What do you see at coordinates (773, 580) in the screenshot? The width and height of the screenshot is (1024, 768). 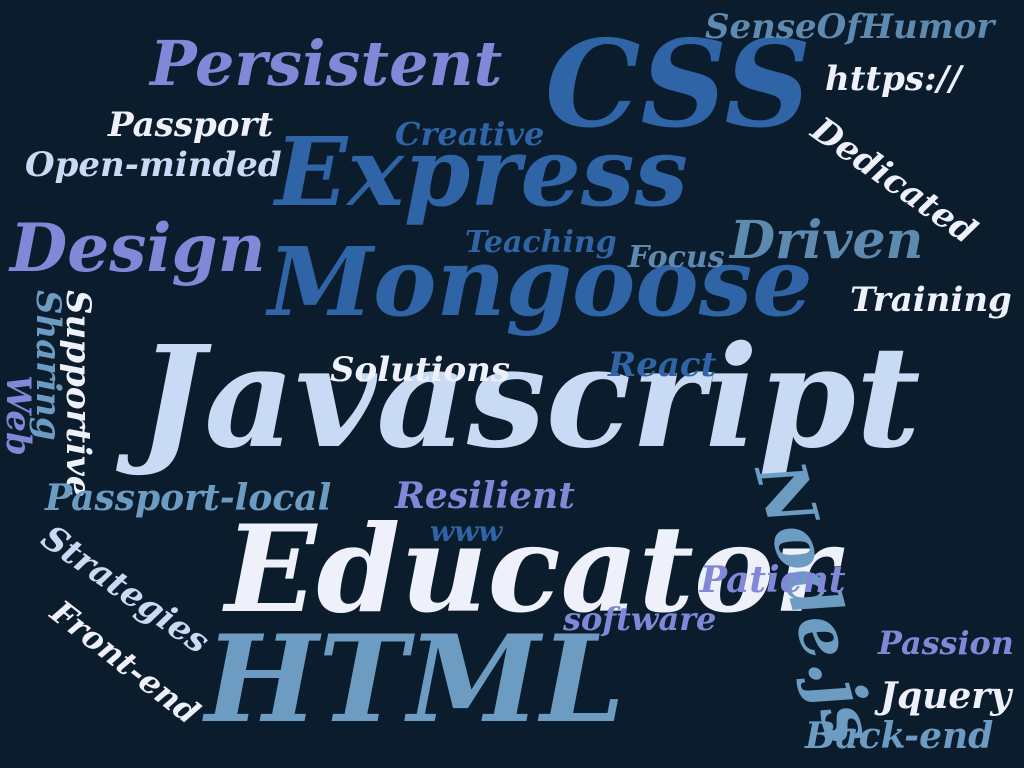 I see `word-patient: Patient` at bounding box center [773, 580].